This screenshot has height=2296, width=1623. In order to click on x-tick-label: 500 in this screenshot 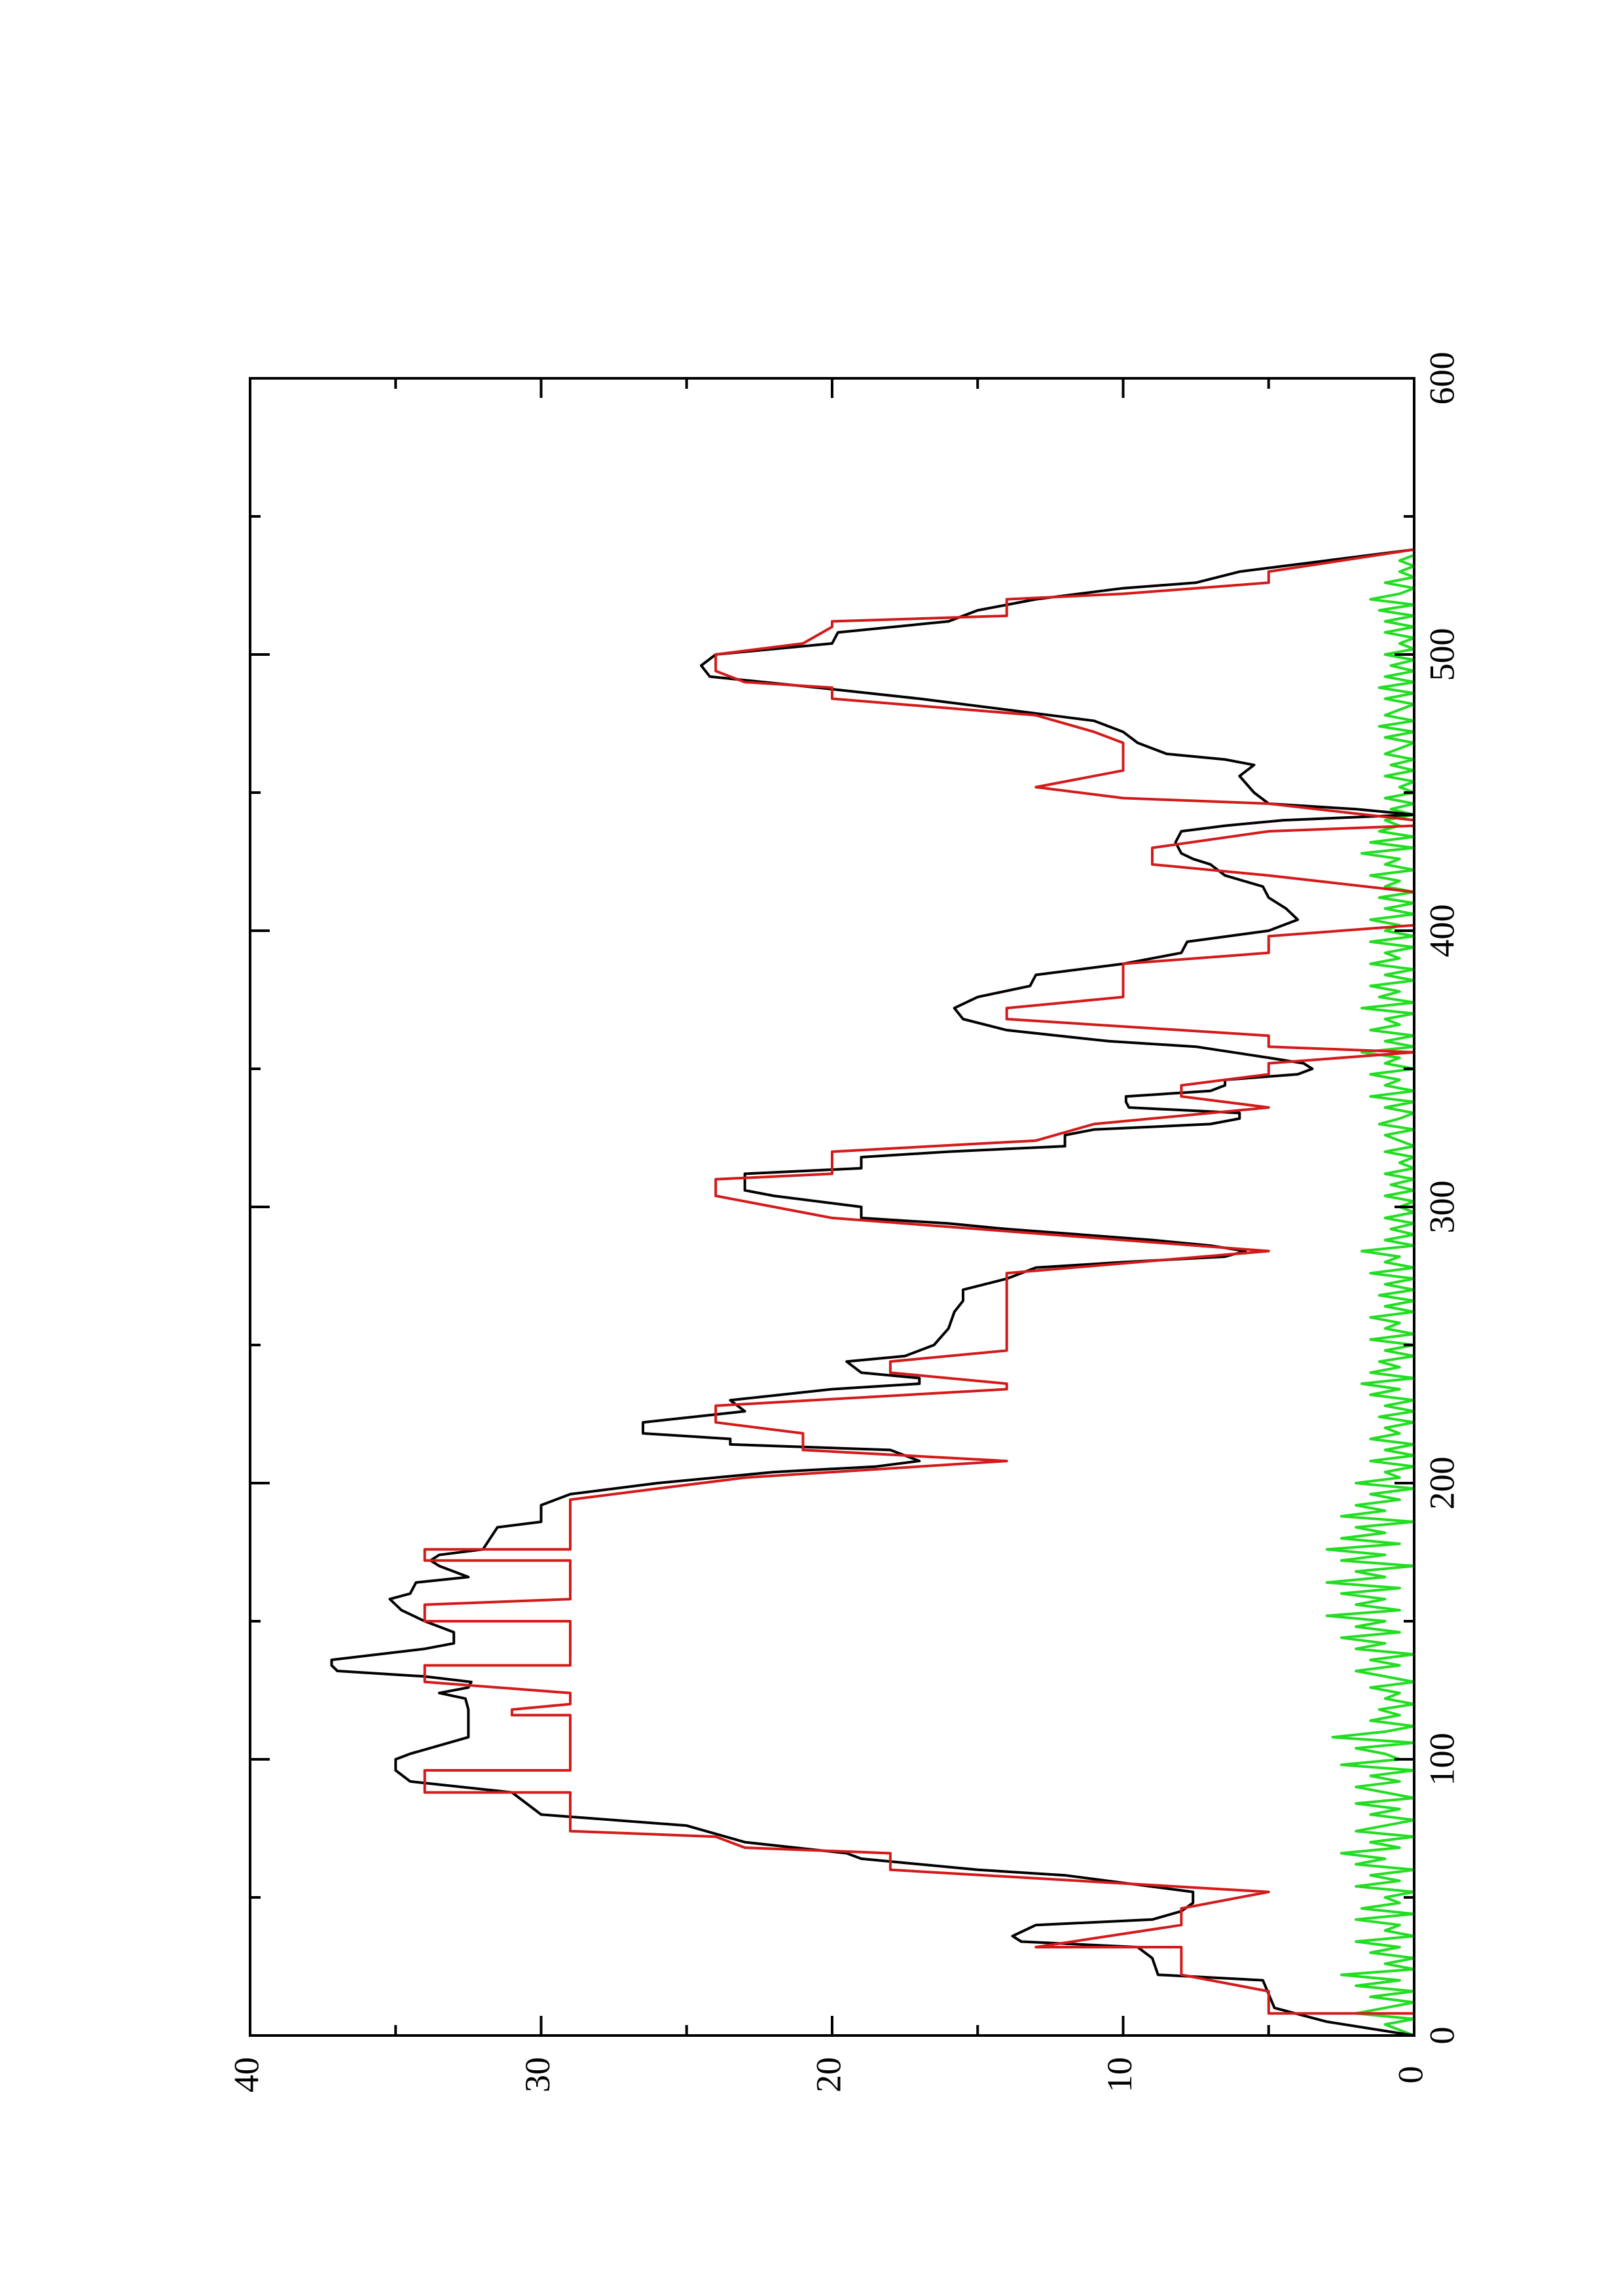, I will do `click(1441, 654)`.